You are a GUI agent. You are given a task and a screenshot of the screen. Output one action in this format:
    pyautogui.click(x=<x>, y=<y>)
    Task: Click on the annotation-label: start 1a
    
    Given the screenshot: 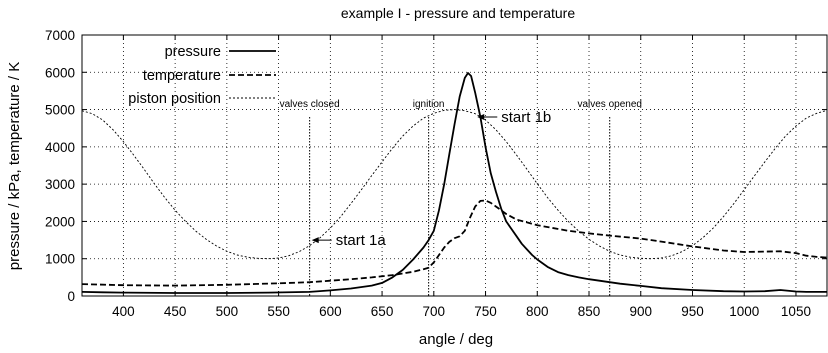 What is the action you would take?
    pyautogui.click(x=361, y=240)
    